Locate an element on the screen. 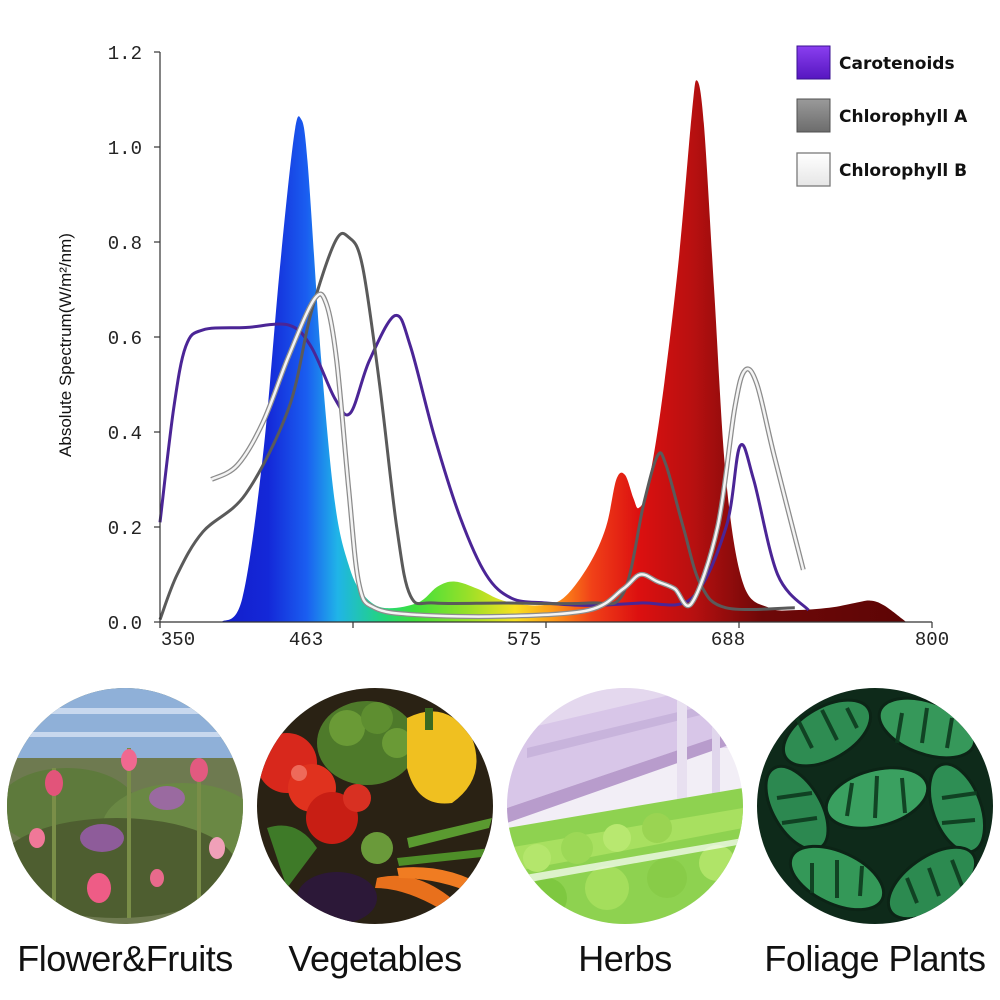 This screenshot has width=1000, height=1000. legend-label-carotenoids: Carotenoids is located at coordinates (897, 64).